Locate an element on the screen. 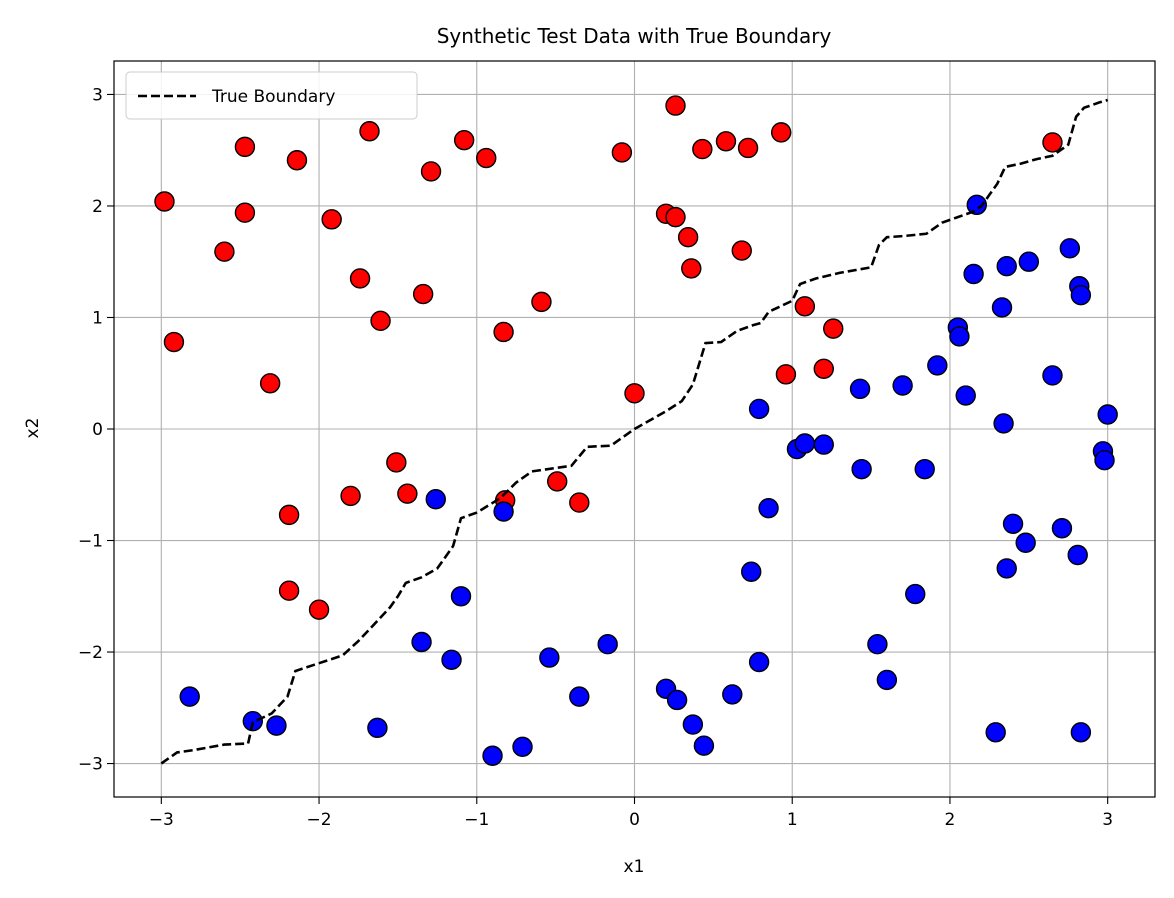 The height and width of the screenshot is (898, 1174). x-axis-label: x1 is located at coordinates (634, 867).